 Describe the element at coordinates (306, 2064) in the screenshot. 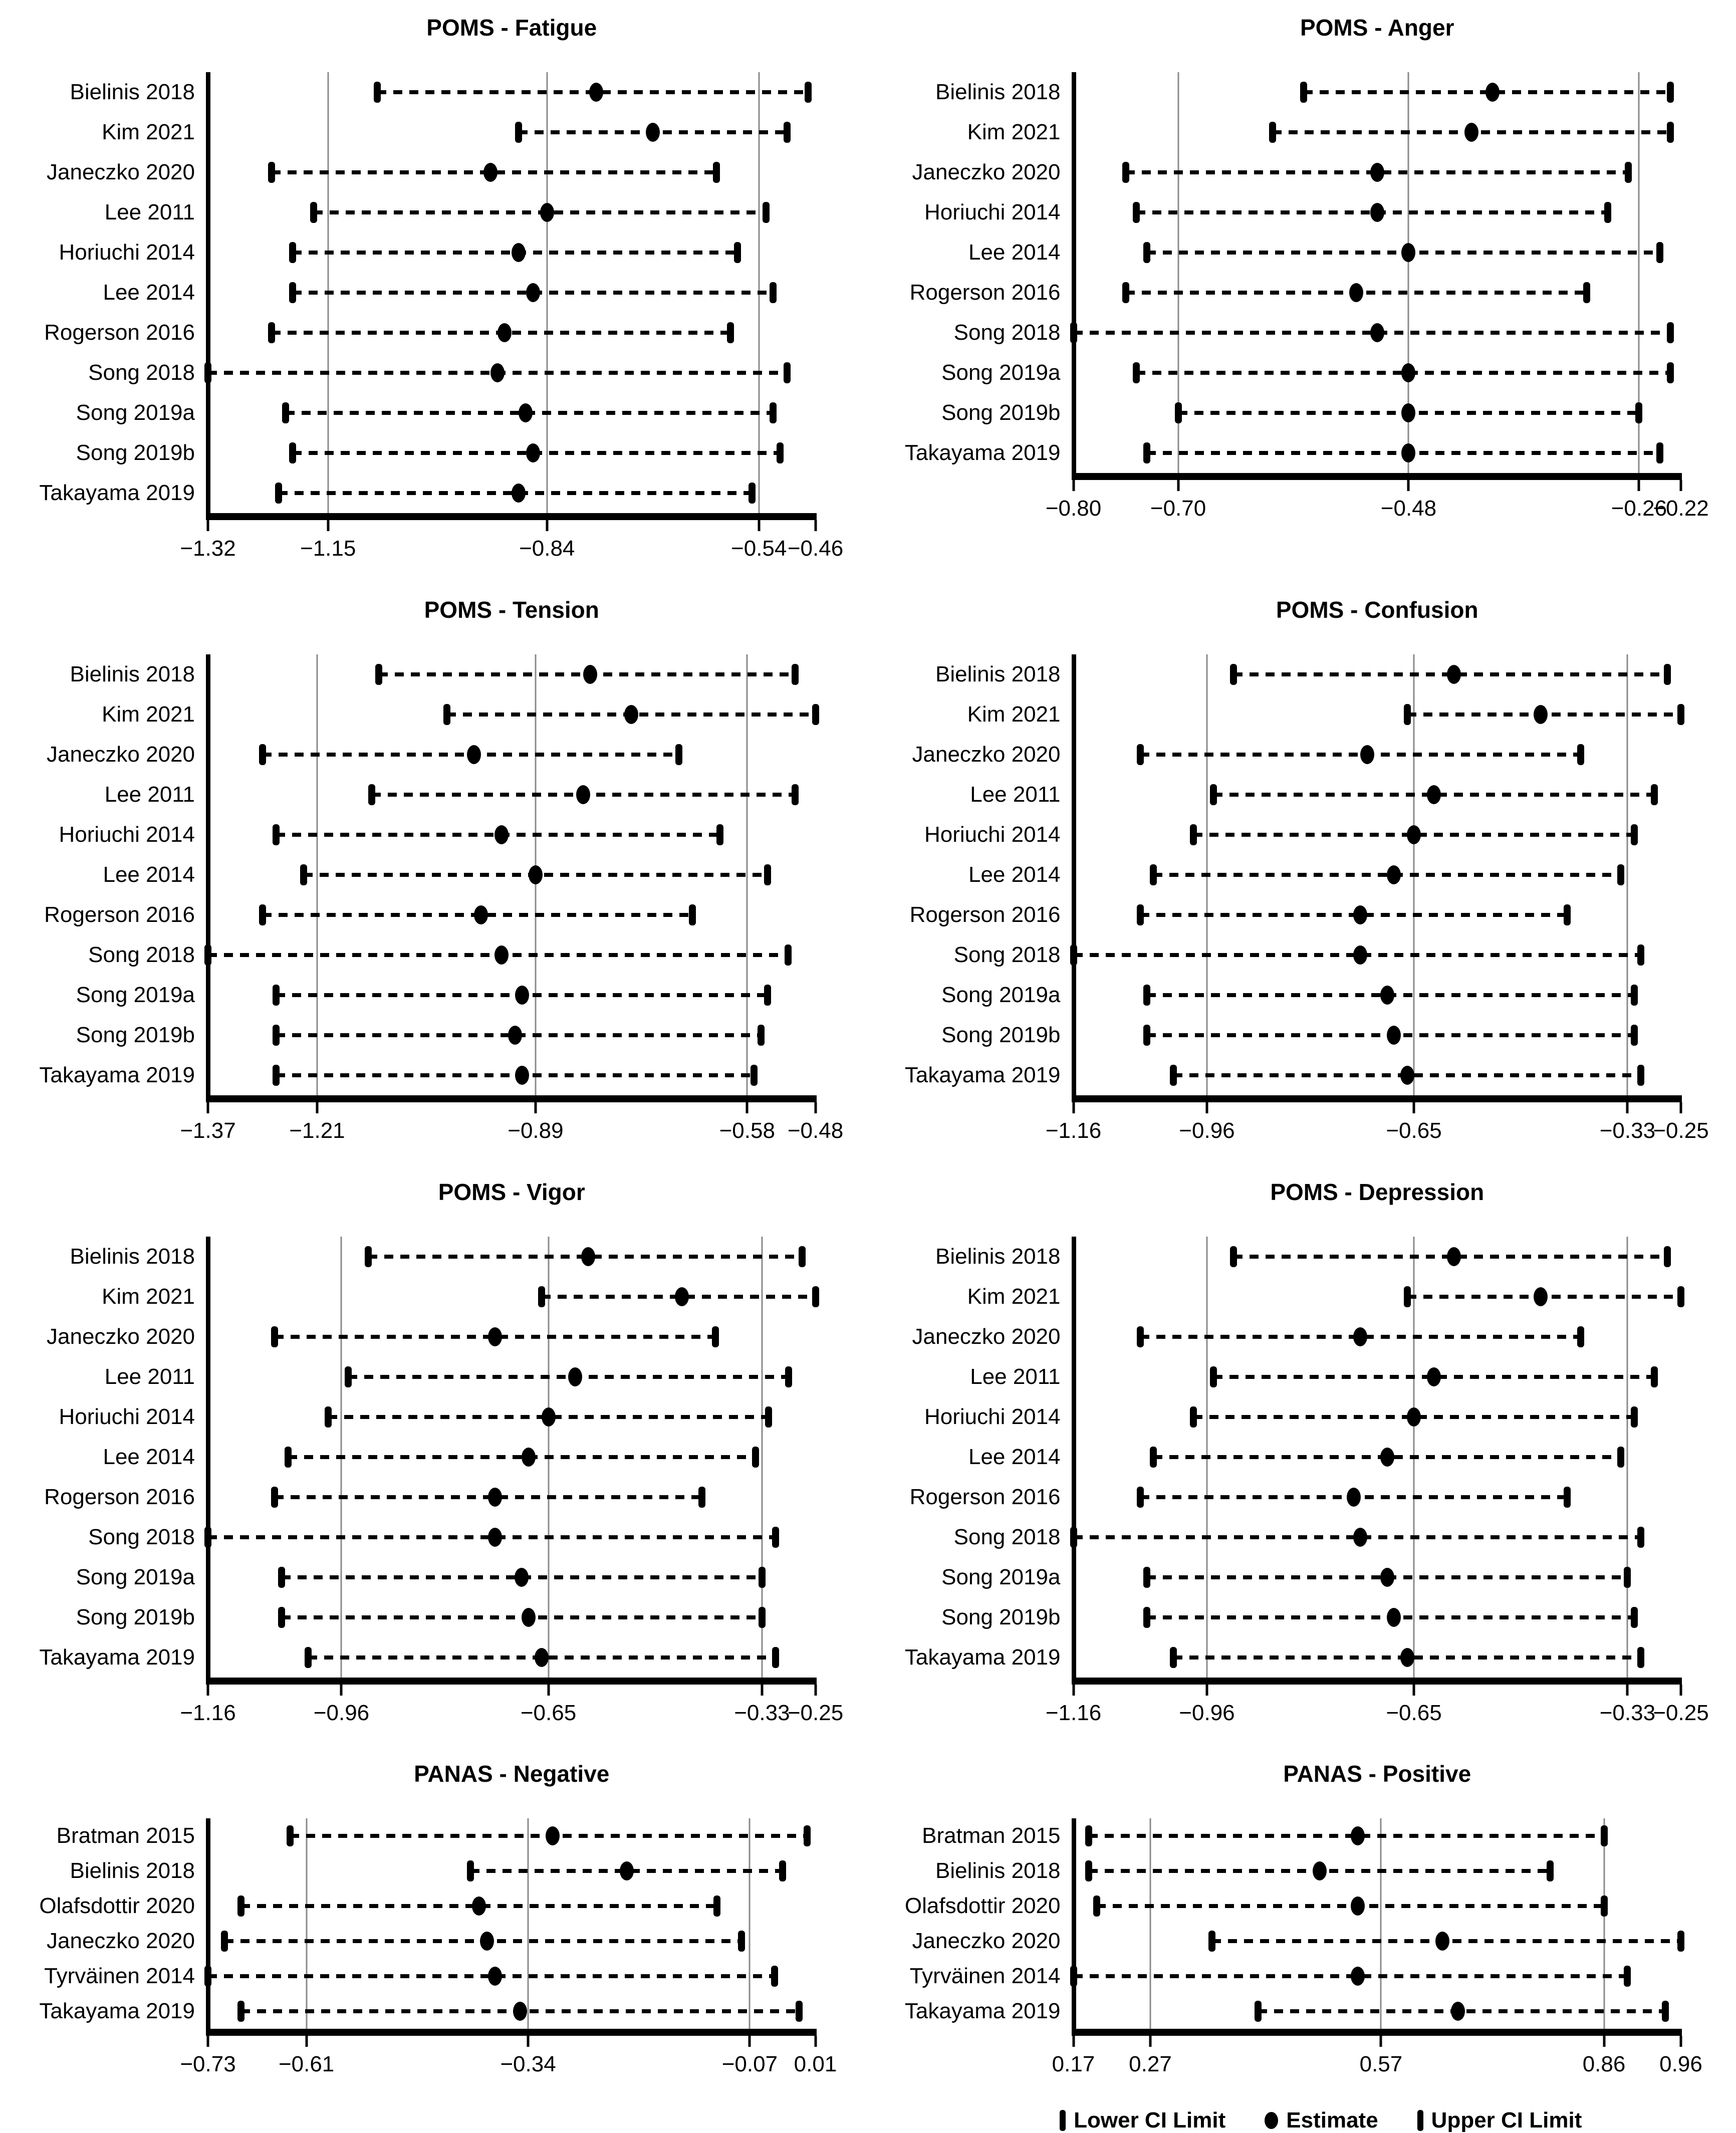

I see `x-tick-label: −0.61` at that location.